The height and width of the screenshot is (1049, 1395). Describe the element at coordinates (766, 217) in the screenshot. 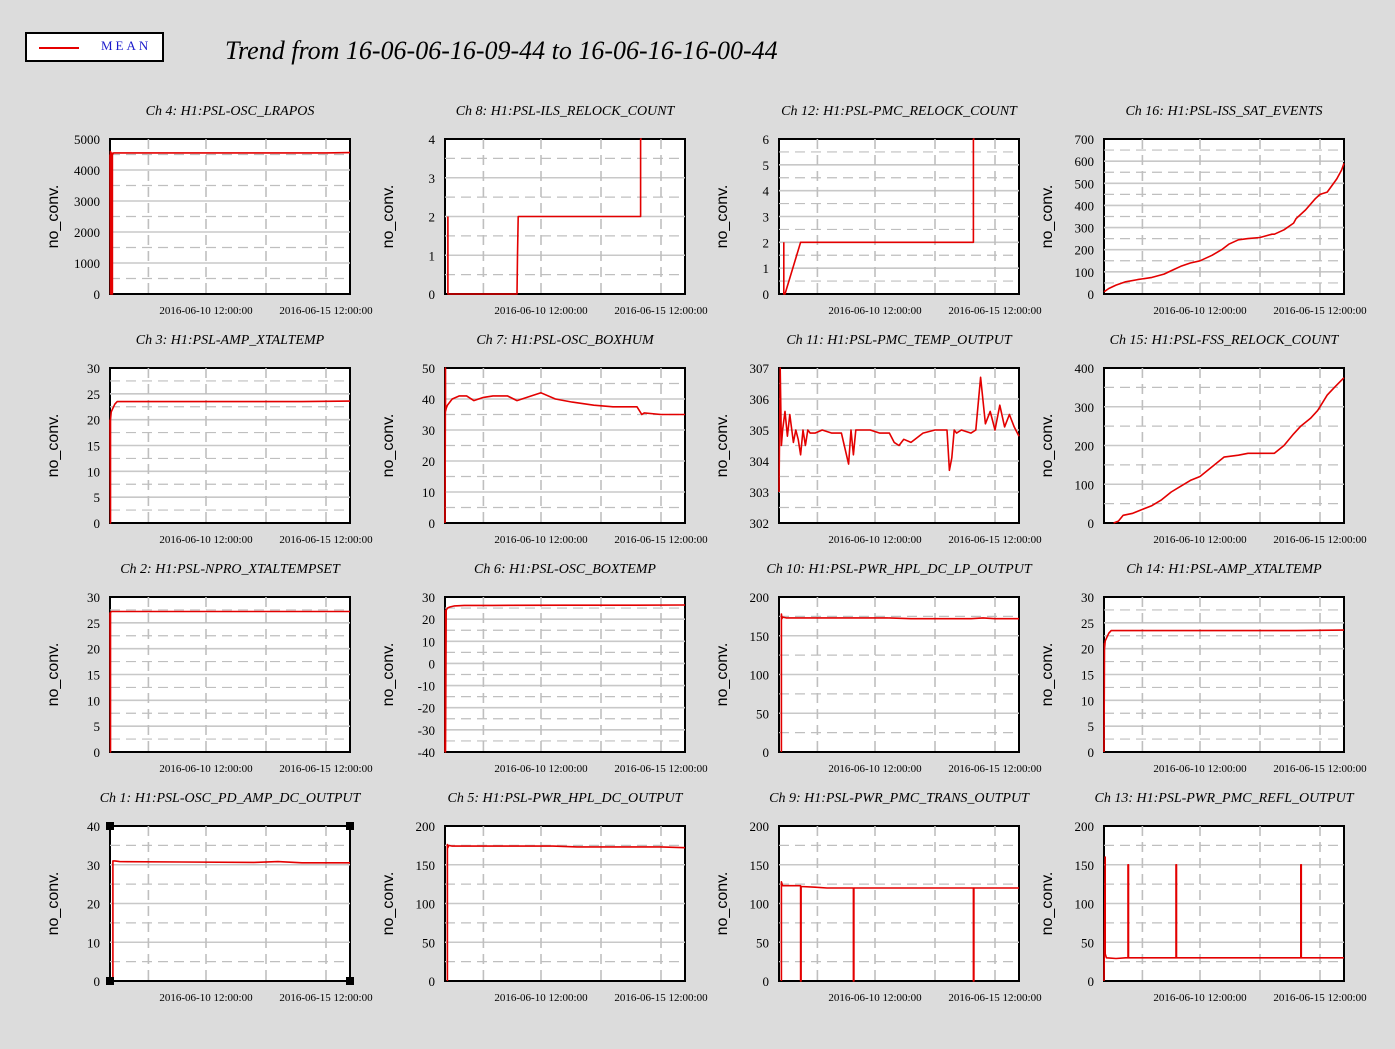

I see `y-tick-label: 3` at that location.